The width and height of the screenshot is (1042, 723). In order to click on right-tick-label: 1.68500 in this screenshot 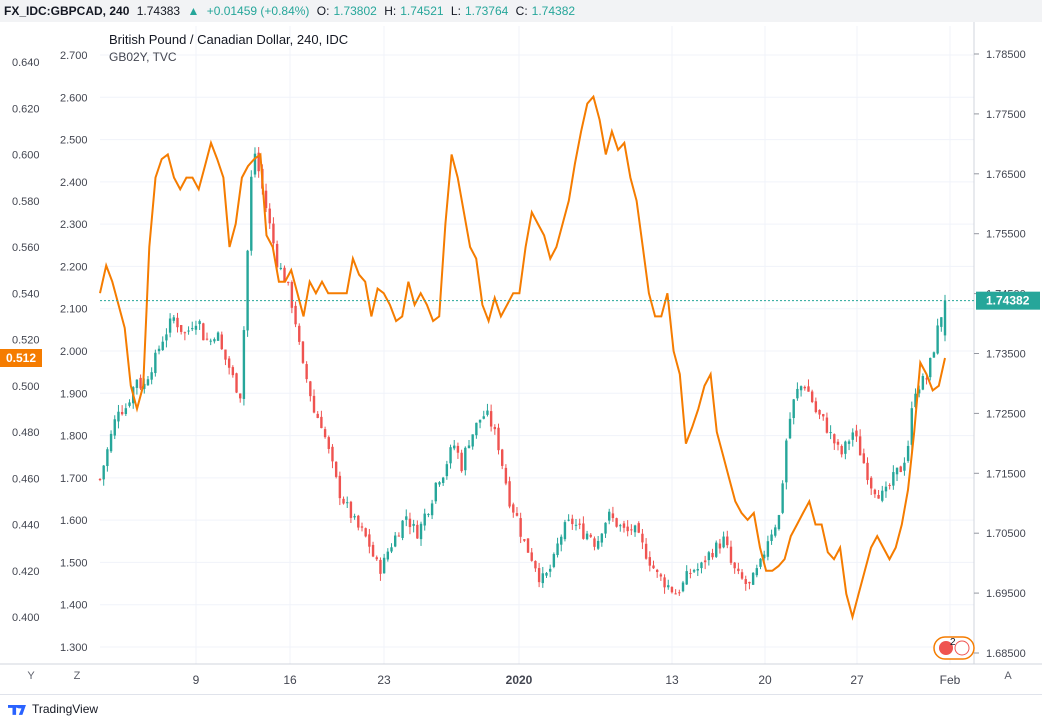, I will do `click(1006, 654)`.